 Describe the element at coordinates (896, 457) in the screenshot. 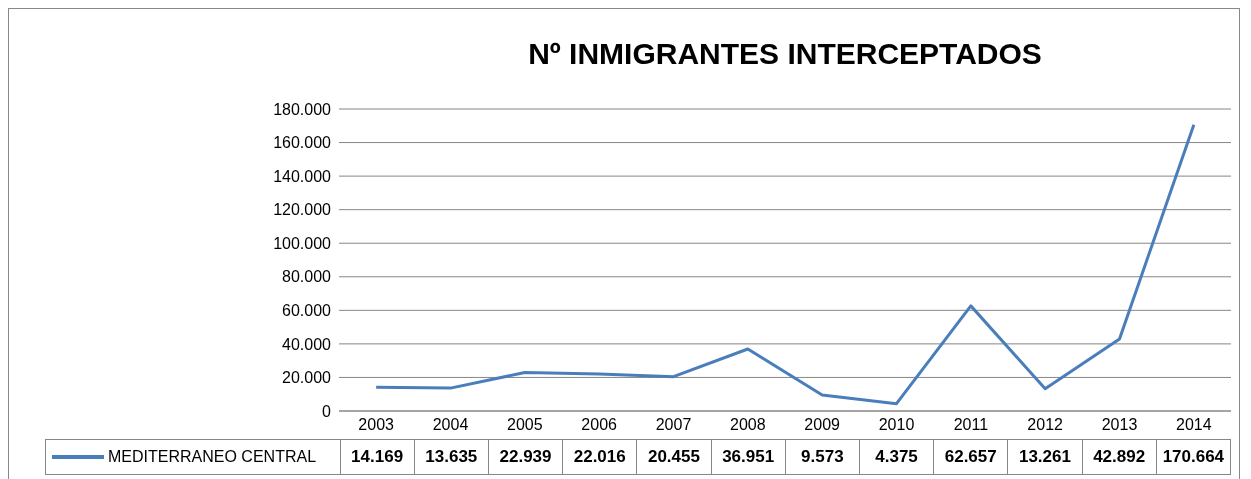

I see `data-label: 4.375` at that location.